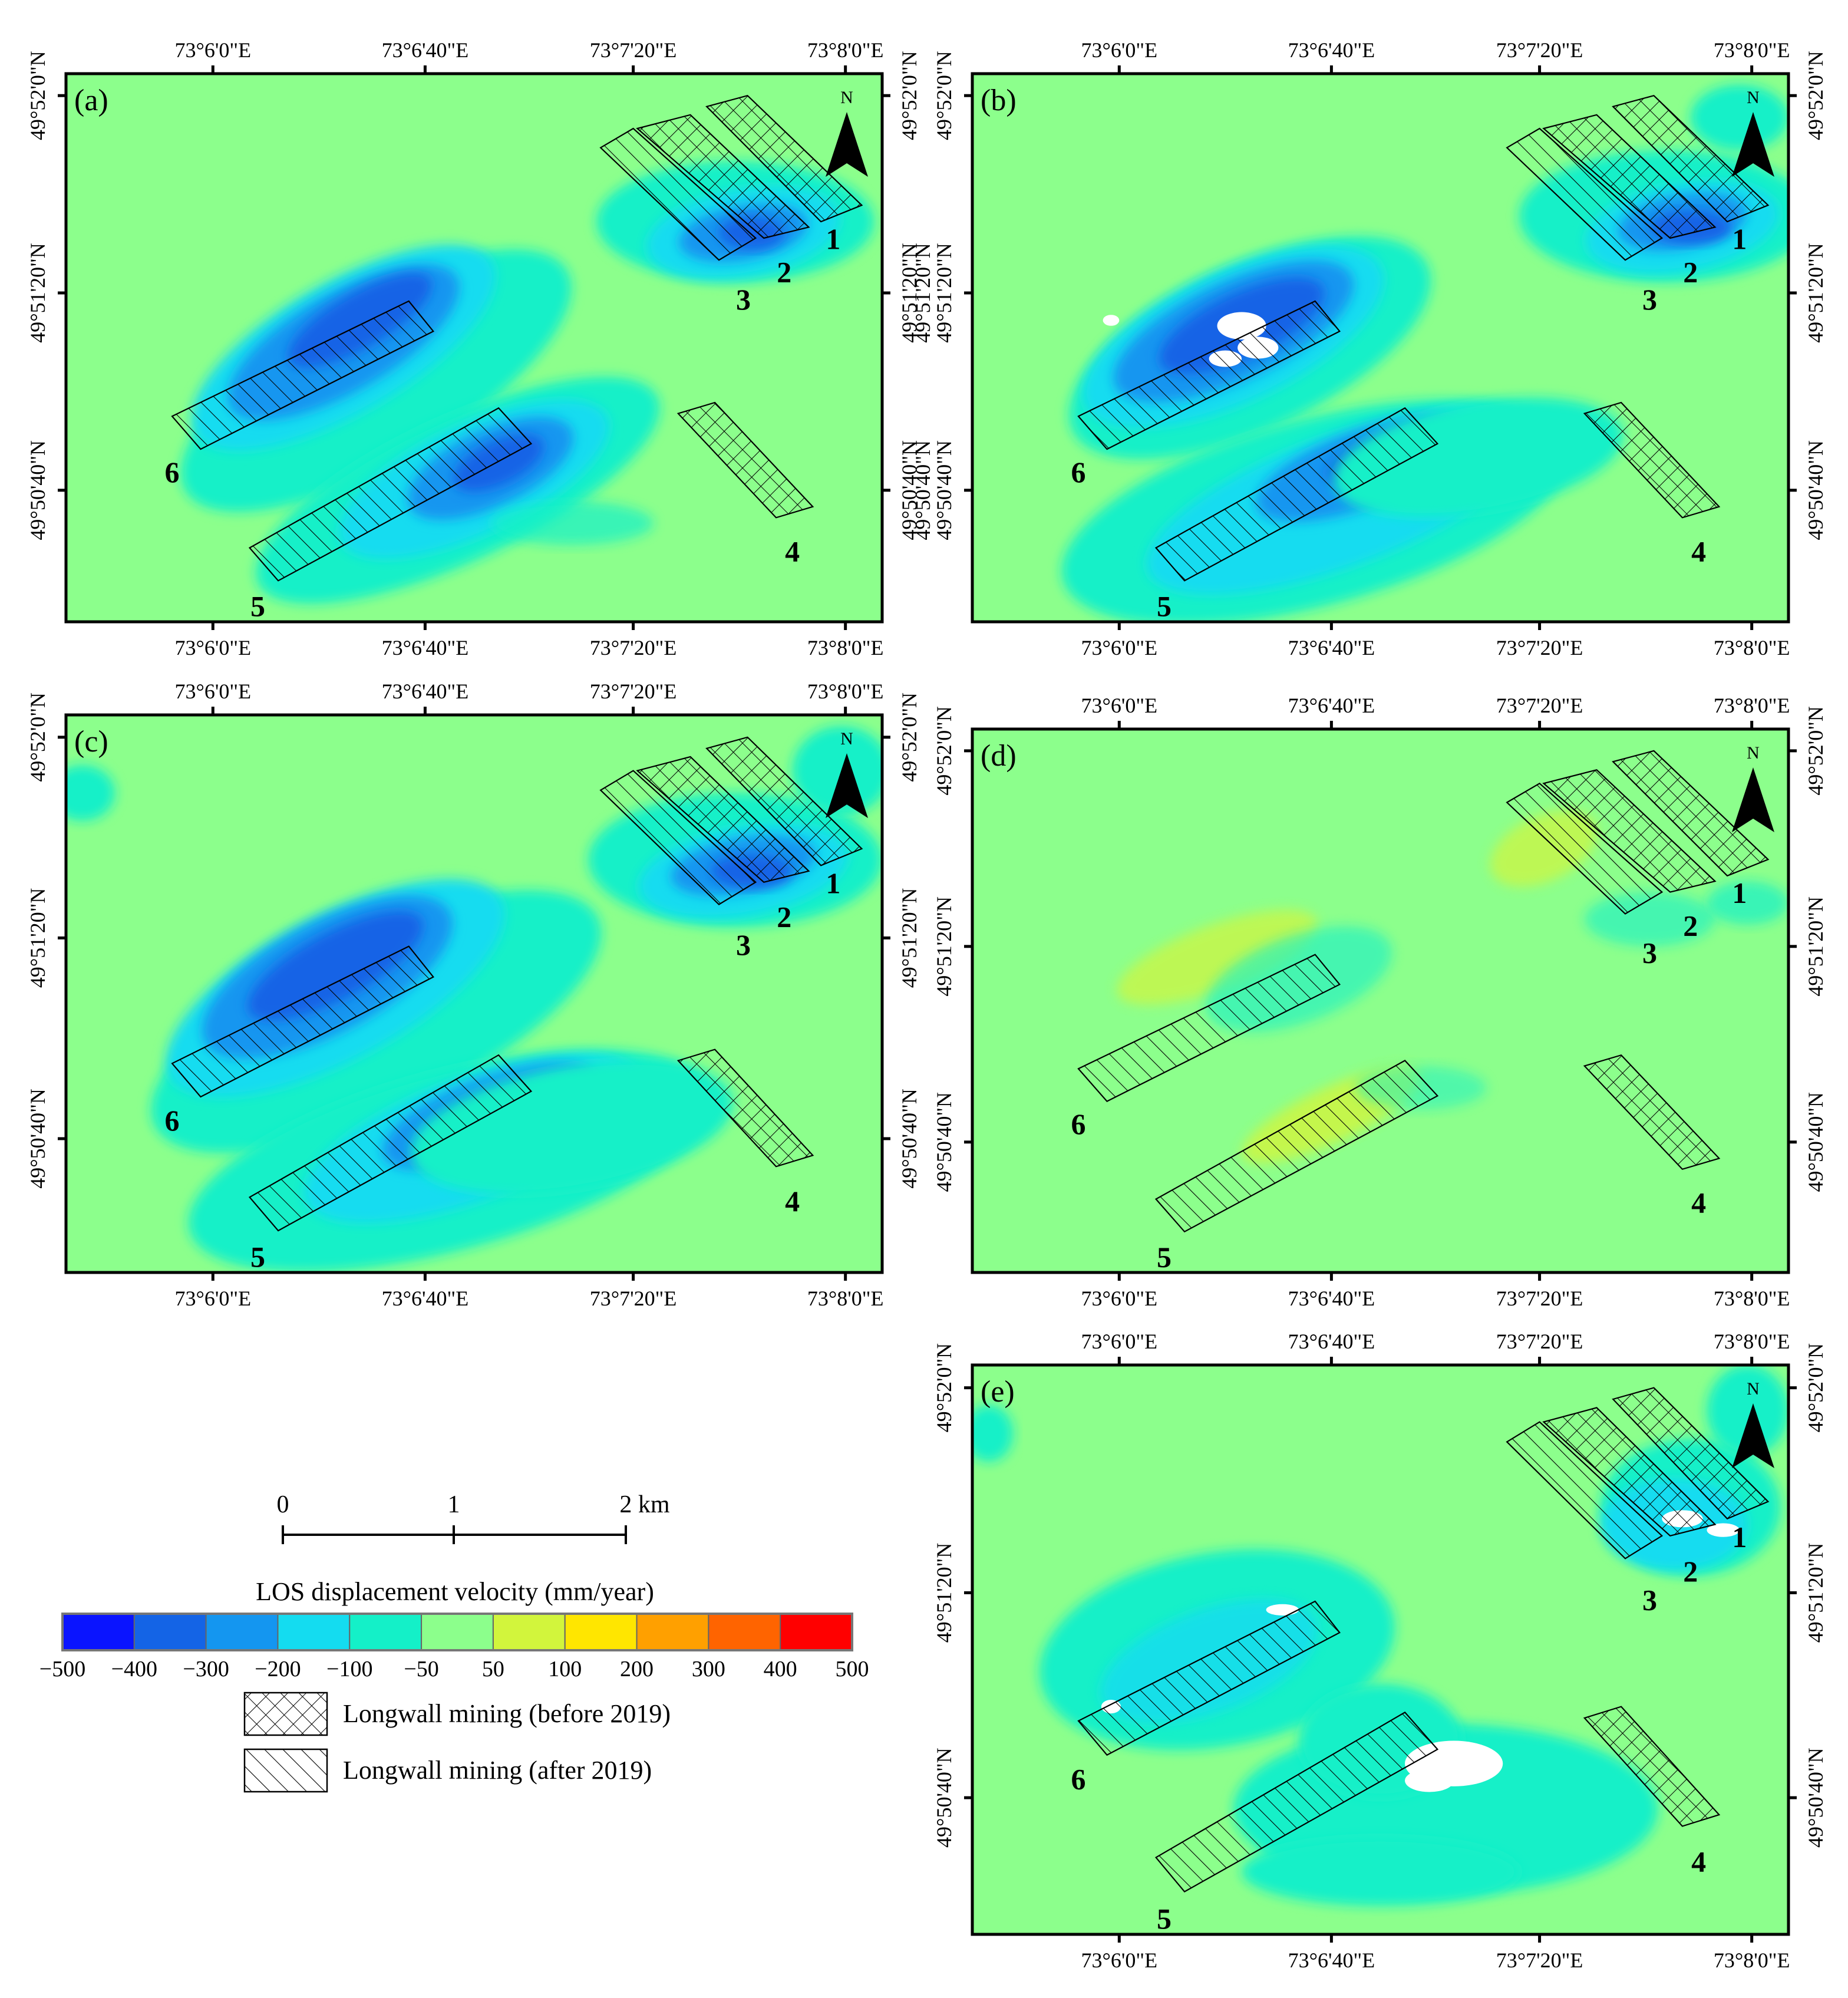 The width and height of the screenshot is (1848, 1998). What do you see at coordinates (473, 1518) in the screenshot?
I see `scale-bar: 0 1 2 km` at bounding box center [473, 1518].